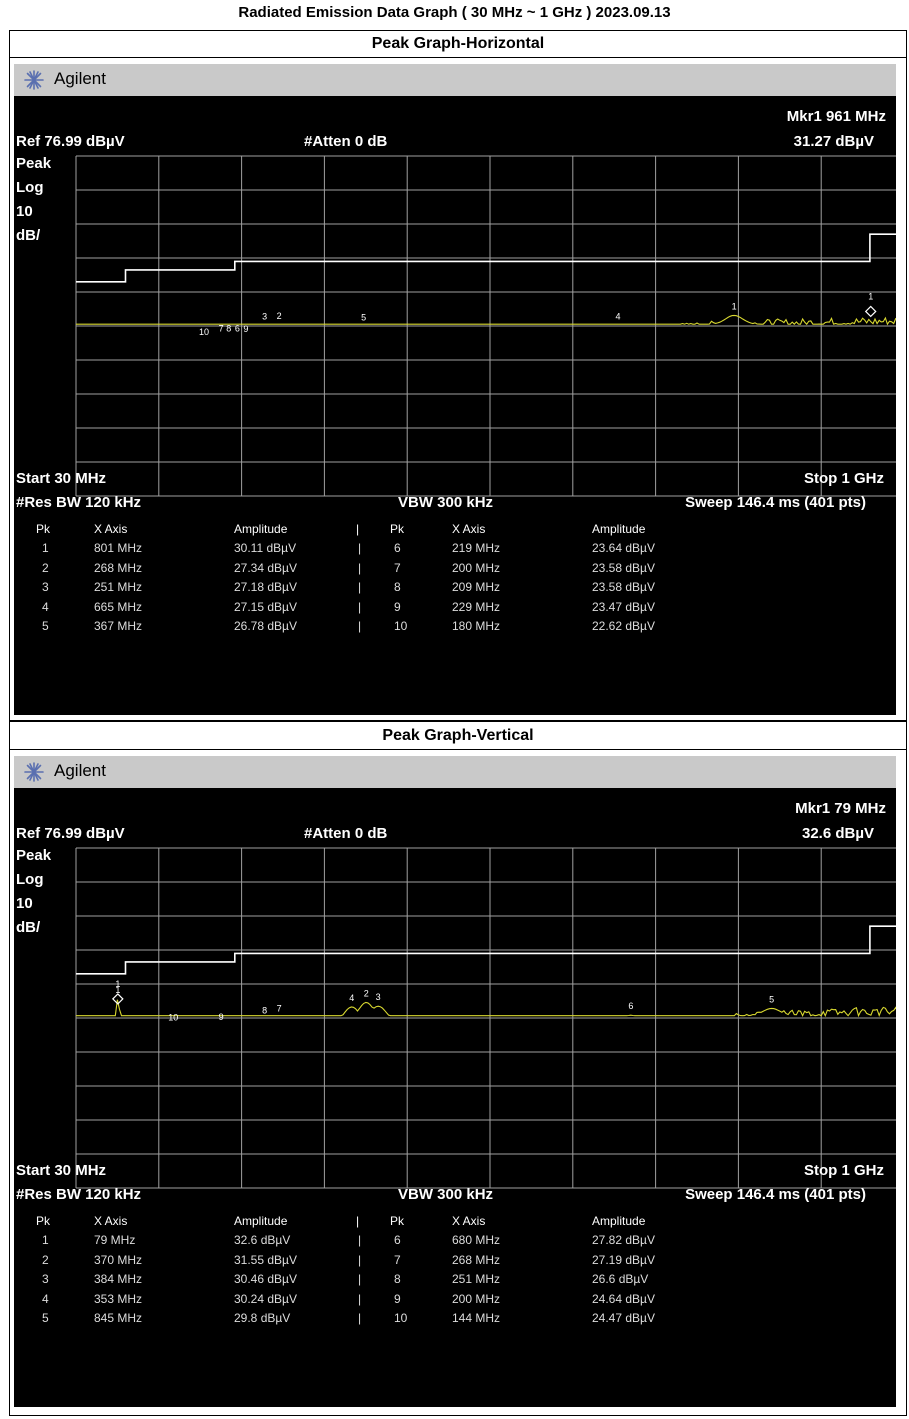 The image size is (909, 1419). What do you see at coordinates (245, 329) in the screenshot?
I see `peak-label: 9` at bounding box center [245, 329].